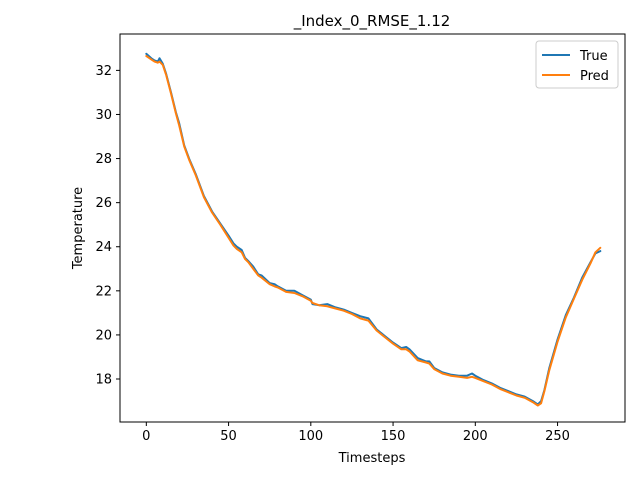 The width and height of the screenshot is (640, 480). What do you see at coordinates (78, 228) in the screenshot?
I see `y-axis-title: Temperature` at bounding box center [78, 228].